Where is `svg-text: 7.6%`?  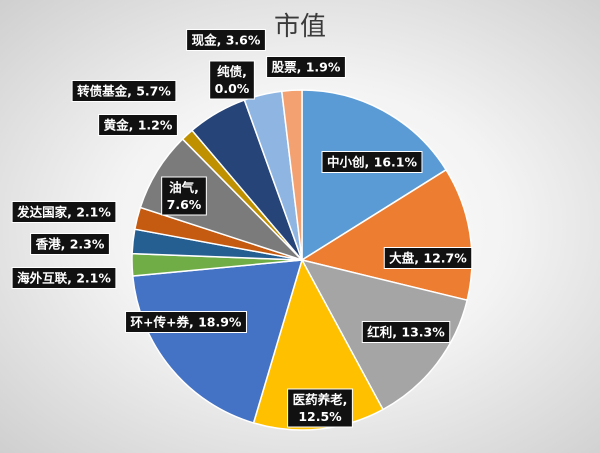
svg-text: 7.6% is located at coordinates (184, 204).